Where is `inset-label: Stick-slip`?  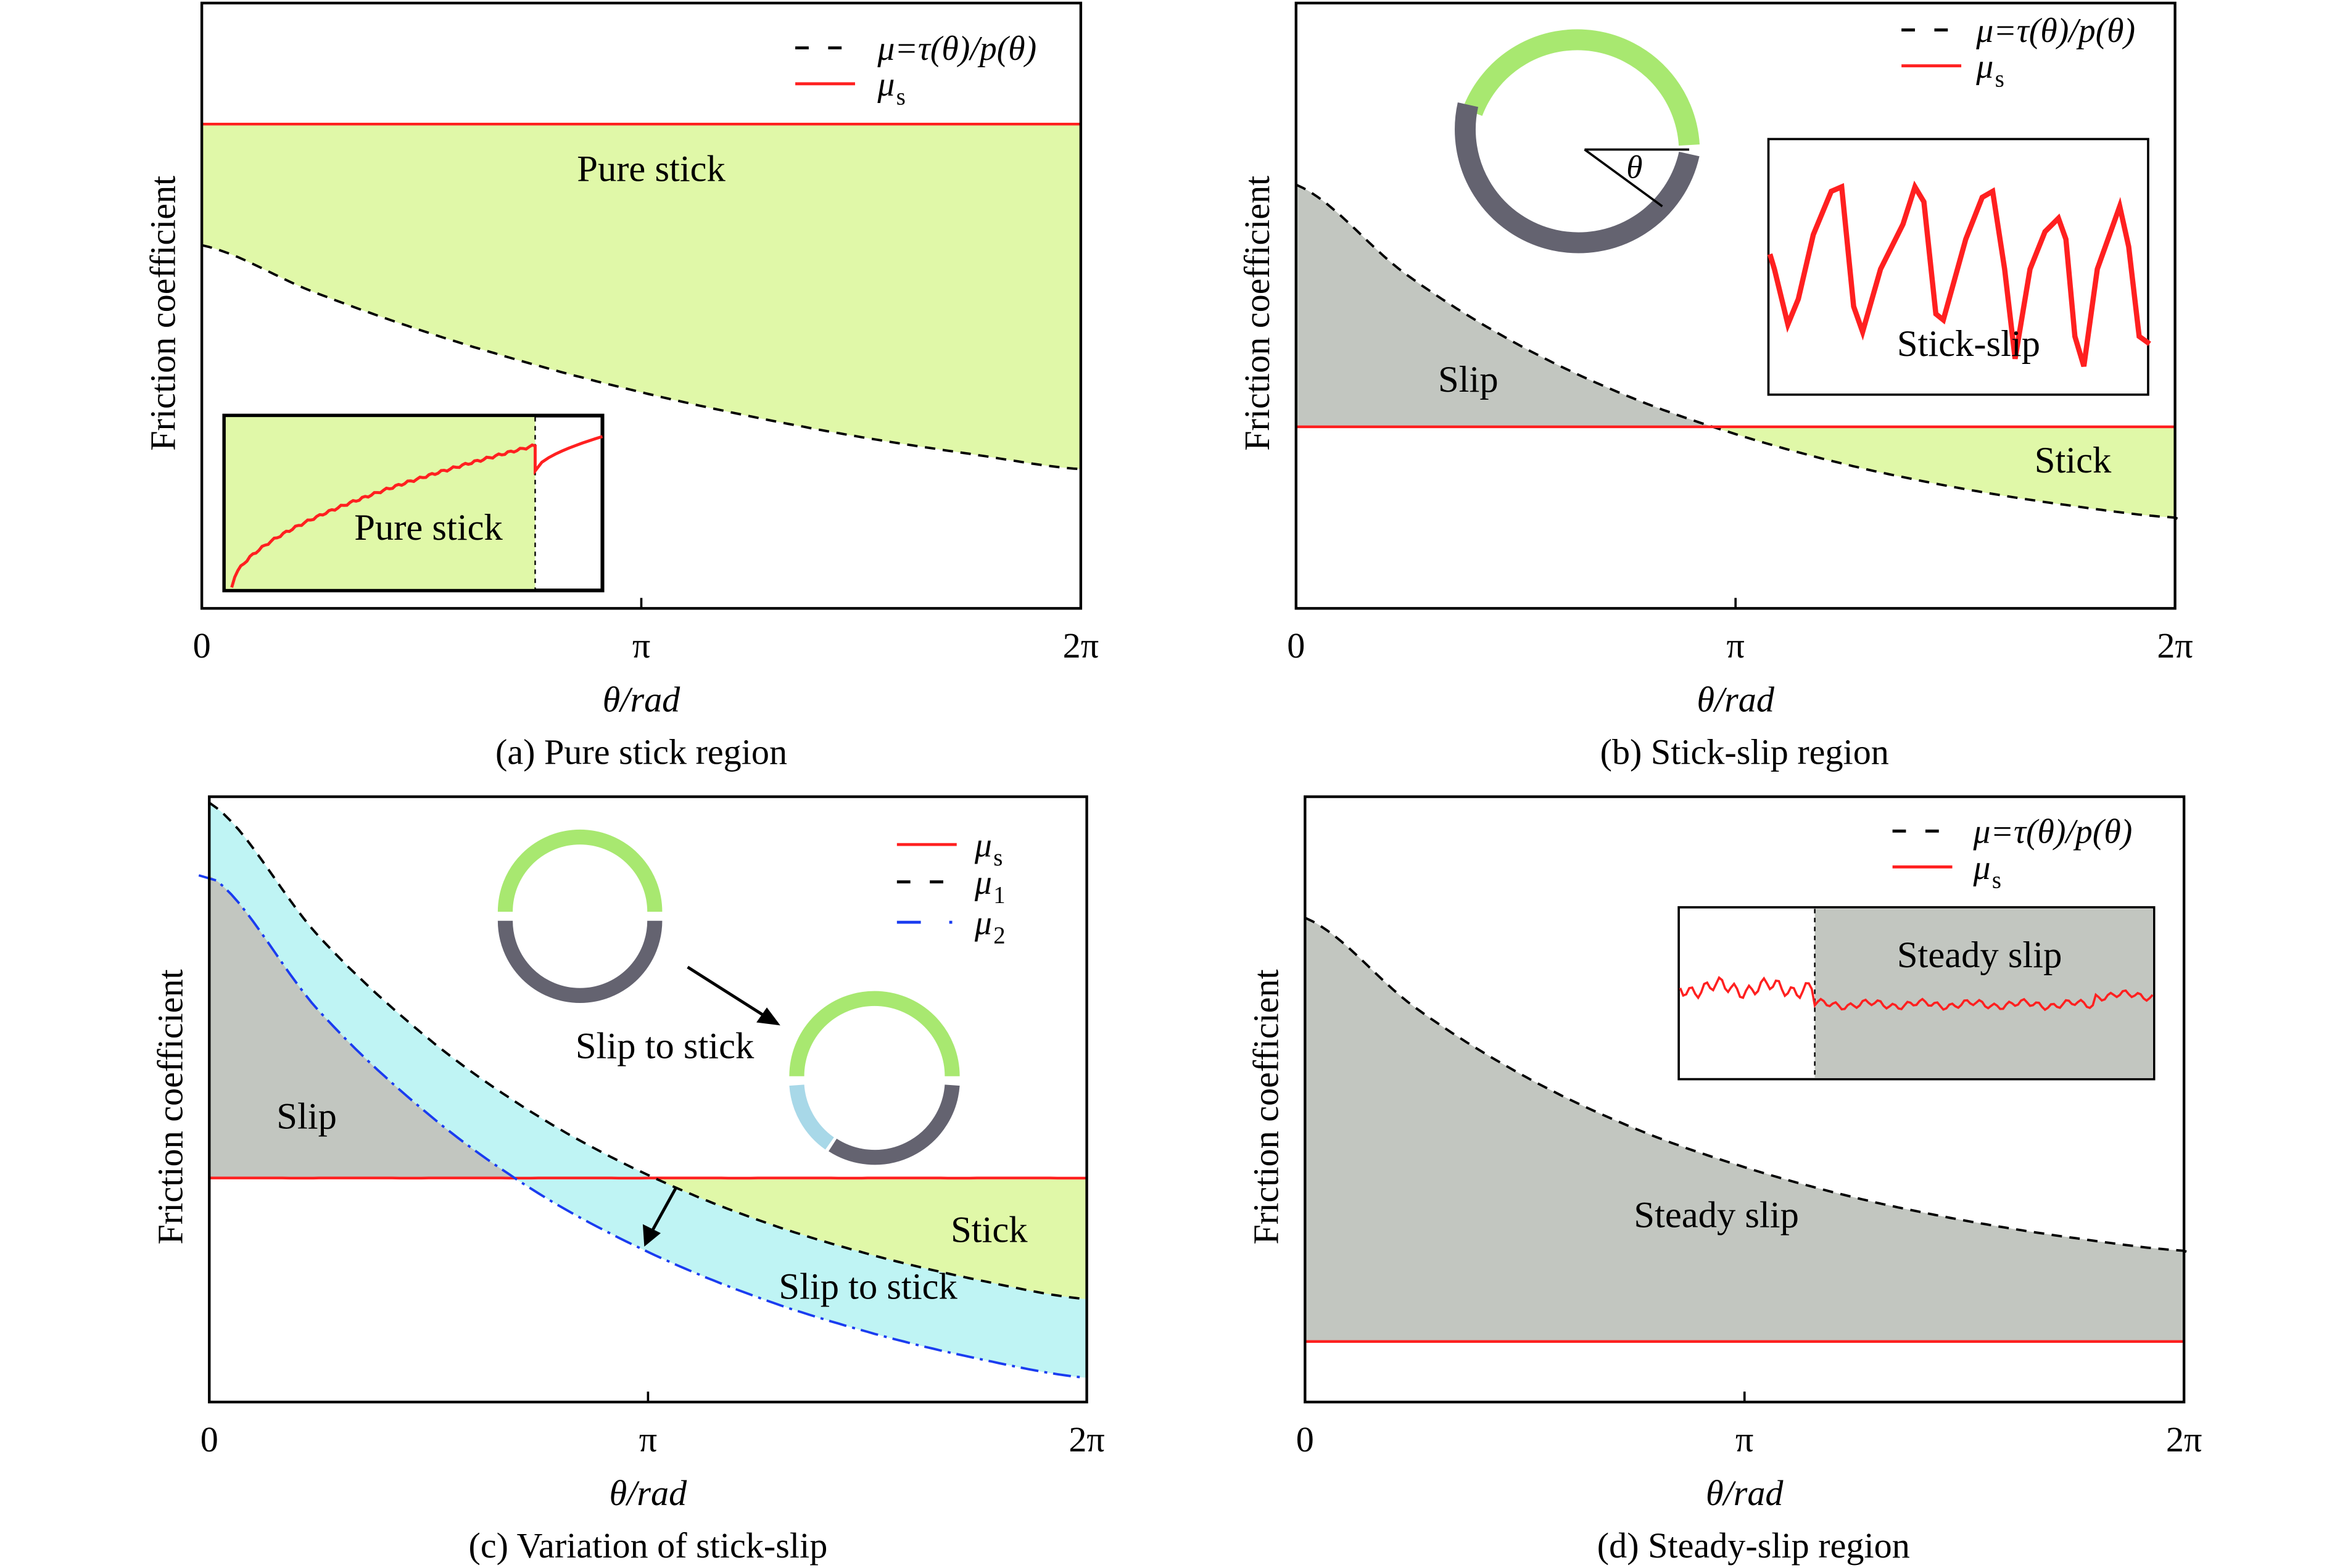 inset-label: Stick-slip is located at coordinates (1968, 344).